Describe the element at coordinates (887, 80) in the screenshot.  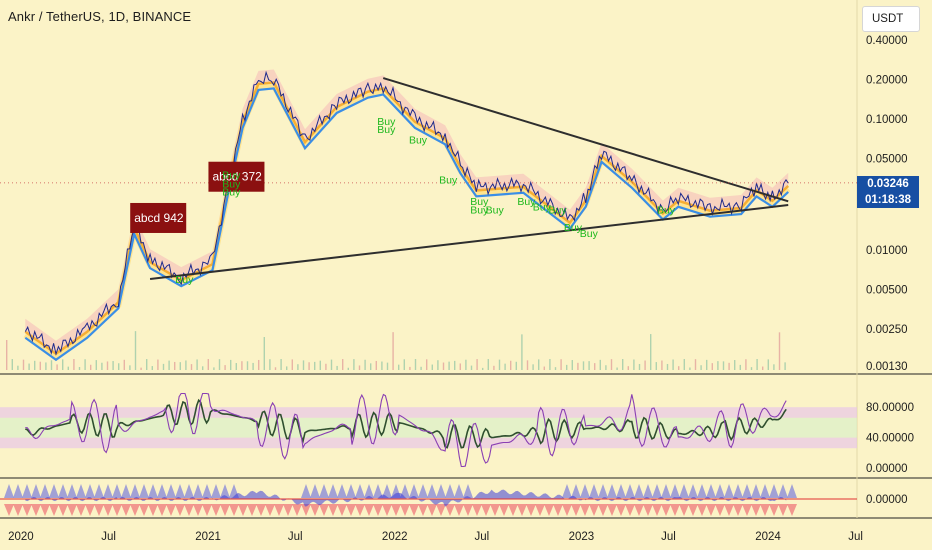
I see `price-axis-tick: 0.20000` at that location.